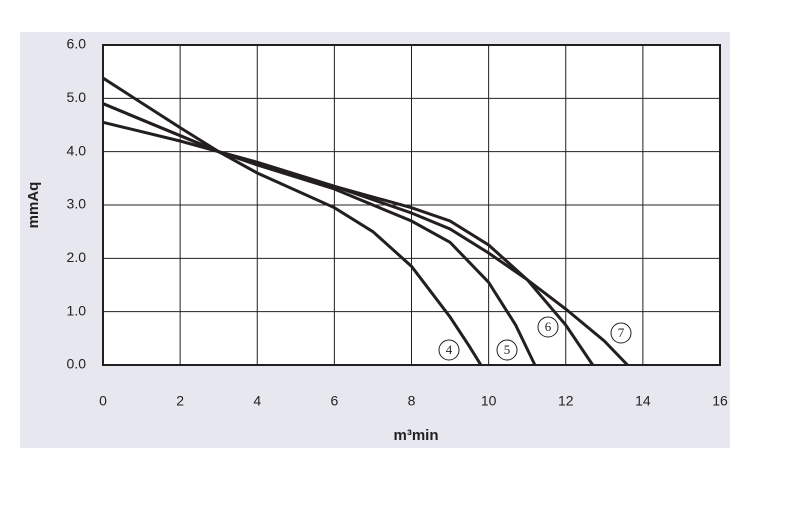 The height and width of the screenshot is (509, 800). Describe the element at coordinates (77, 310) in the screenshot. I see `y-tick-label: 1.0` at that location.